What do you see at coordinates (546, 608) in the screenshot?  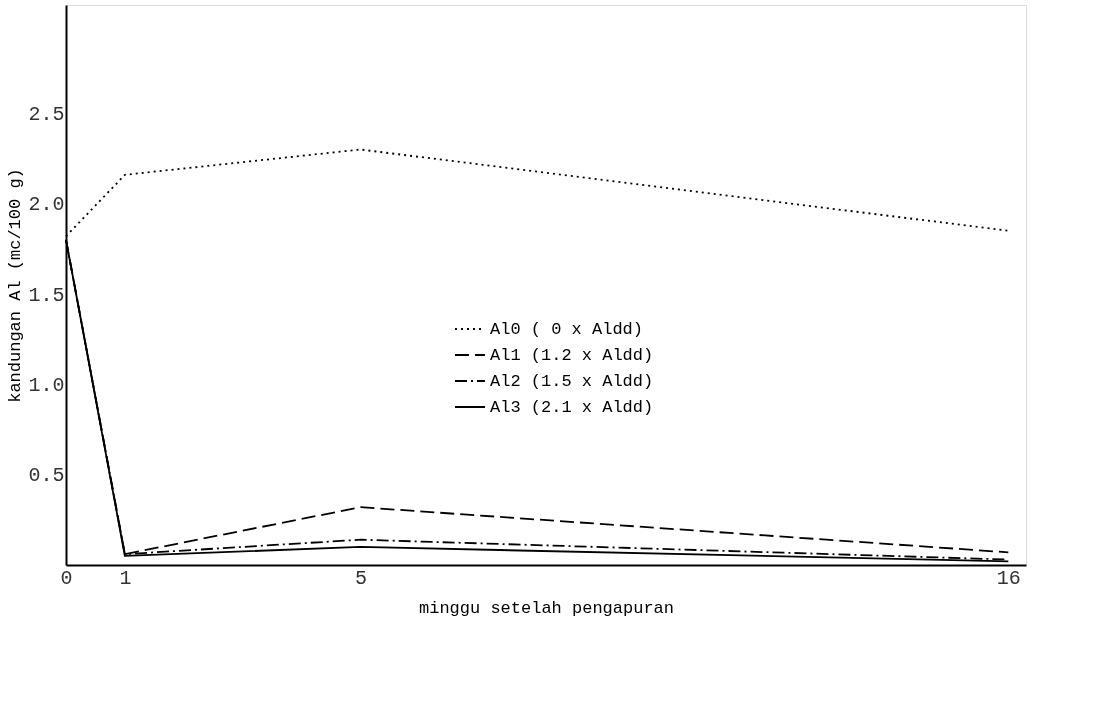 I see `x-axis-title: minggu setelah pengapuran` at bounding box center [546, 608].